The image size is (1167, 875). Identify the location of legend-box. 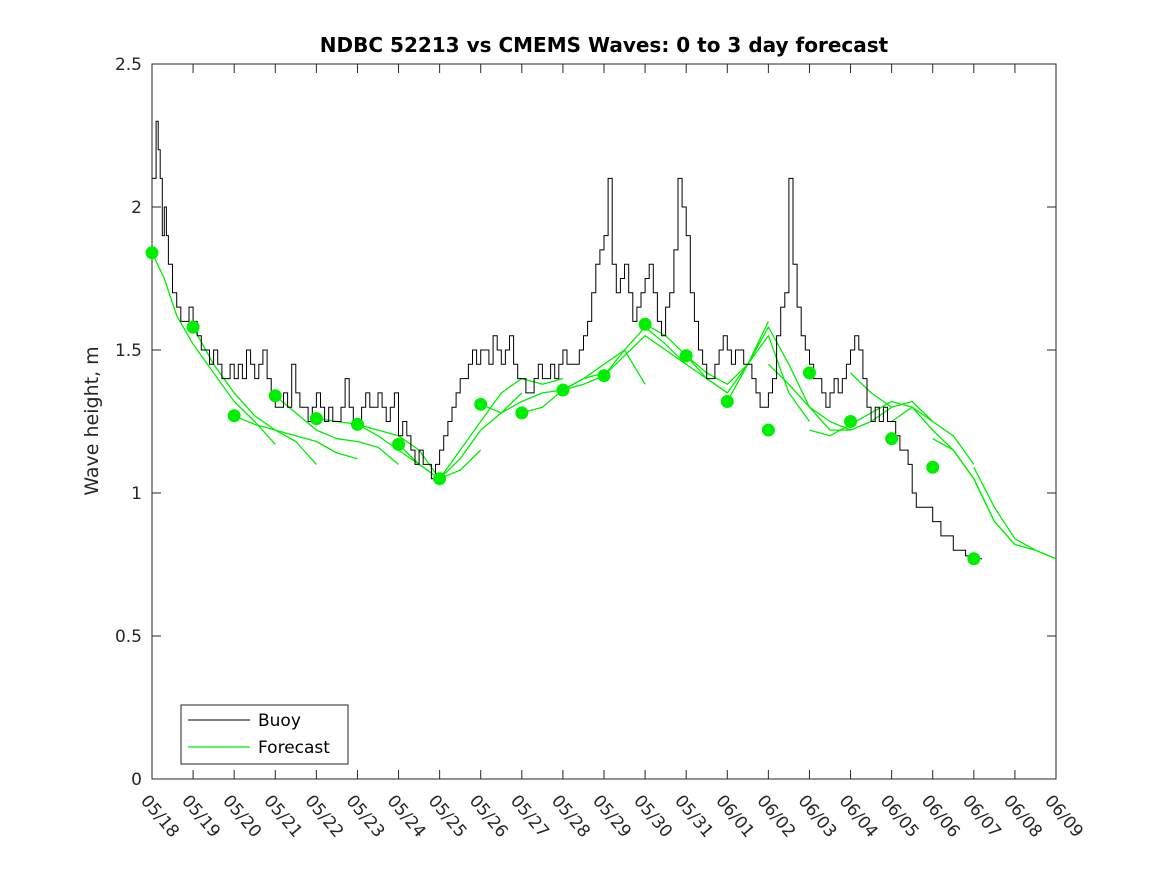
(264, 734).